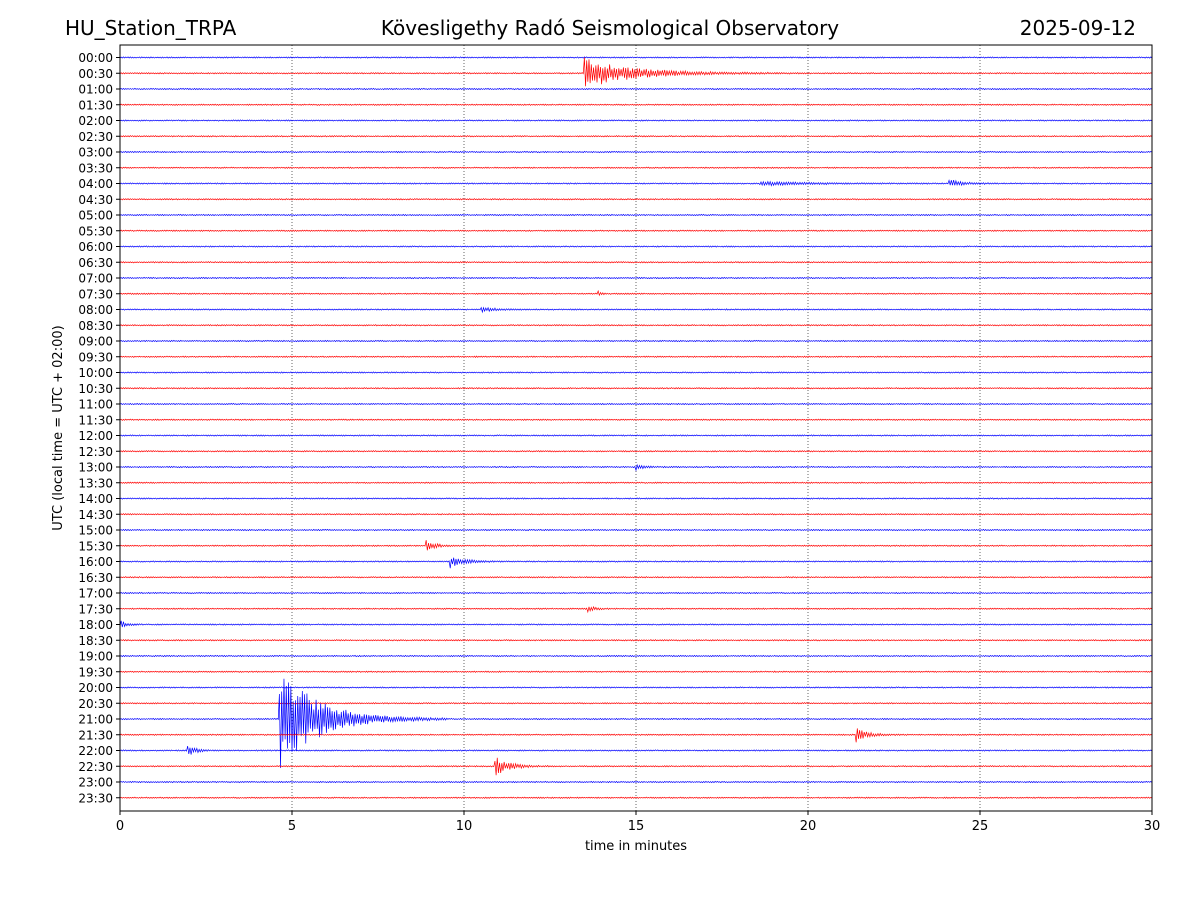 Image resolution: width=1200 pixels, height=900 pixels. Describe the element at coordinates (636, 687) in the screenshot. I see `trace-20:00` at that location.